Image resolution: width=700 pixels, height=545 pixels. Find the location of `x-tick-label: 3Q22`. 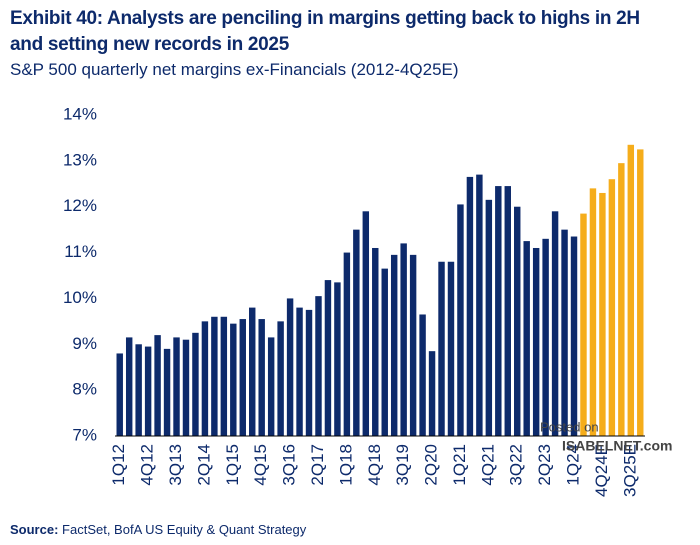

x-tick-label: 3Q22 is located at coordinates (516, 465).